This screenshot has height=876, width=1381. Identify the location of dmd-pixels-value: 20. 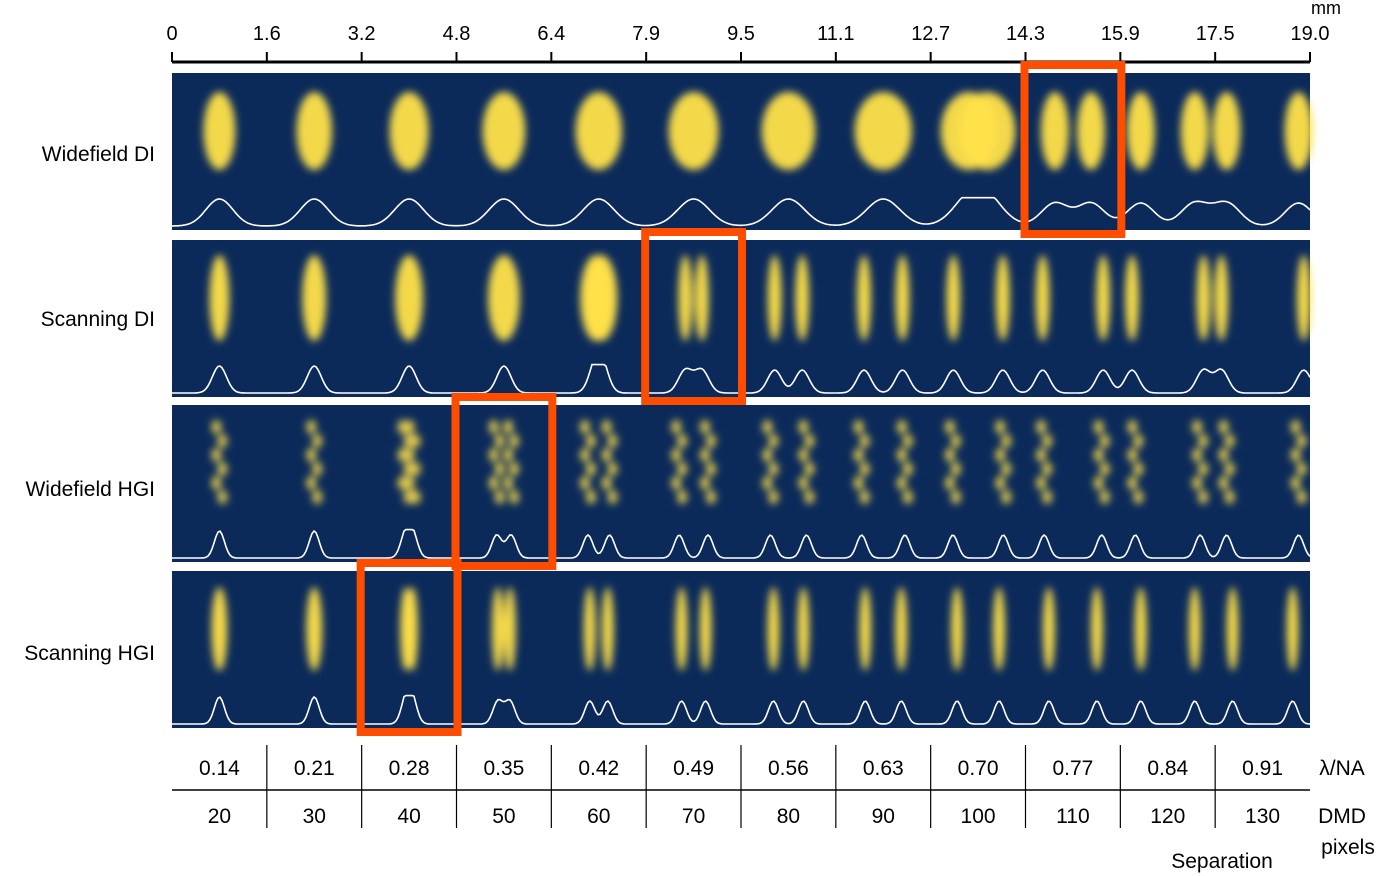
(219, 816).